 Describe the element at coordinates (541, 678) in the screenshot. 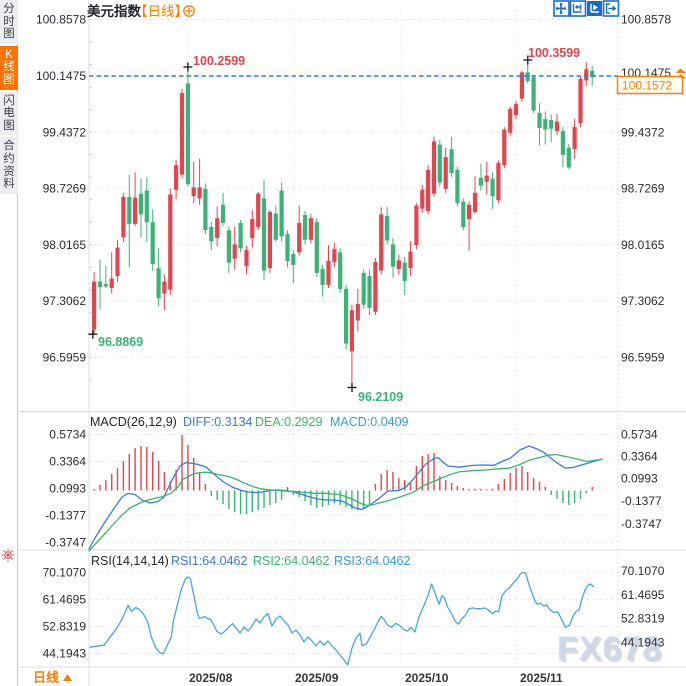

I see `svg-text: 2025/11` at that location.